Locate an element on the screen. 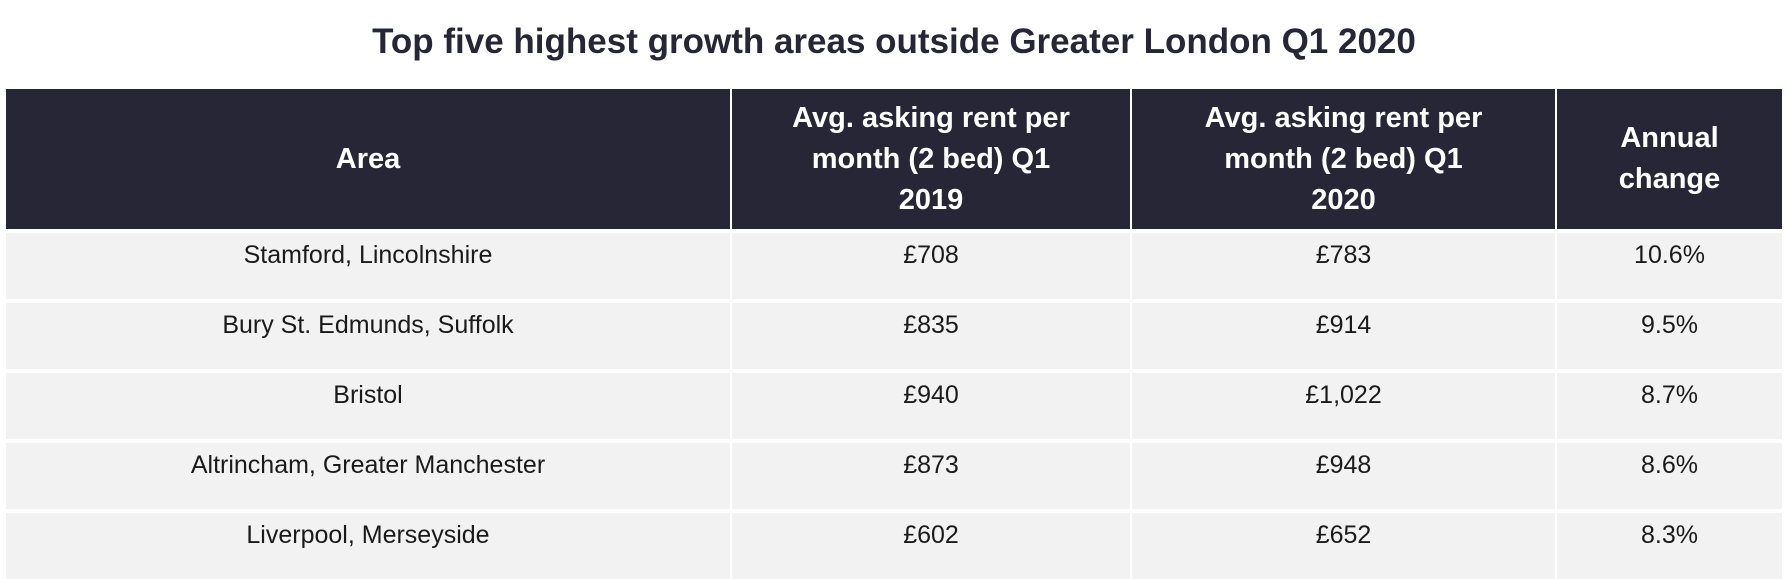 The height and width of the screenshot is (579, 1788). cell-rent-2020: £914 is located at coordinates (1343, 335).